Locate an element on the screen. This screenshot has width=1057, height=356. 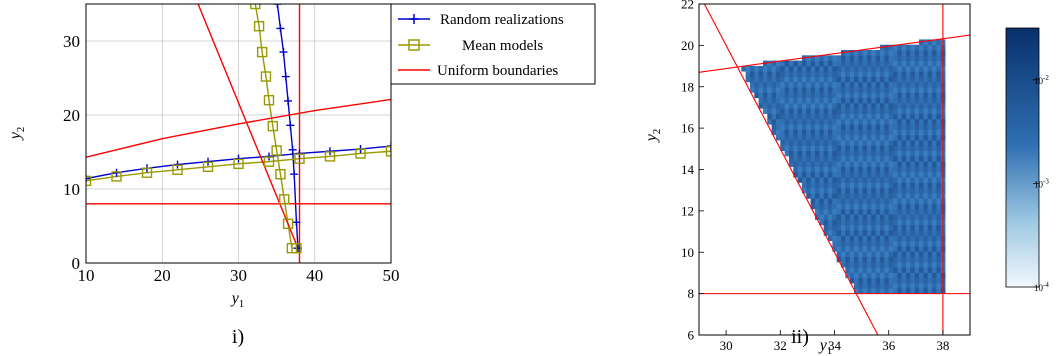
colorbar-tick-label: 10⁻⁴ is located at coordinates (1041, 287).